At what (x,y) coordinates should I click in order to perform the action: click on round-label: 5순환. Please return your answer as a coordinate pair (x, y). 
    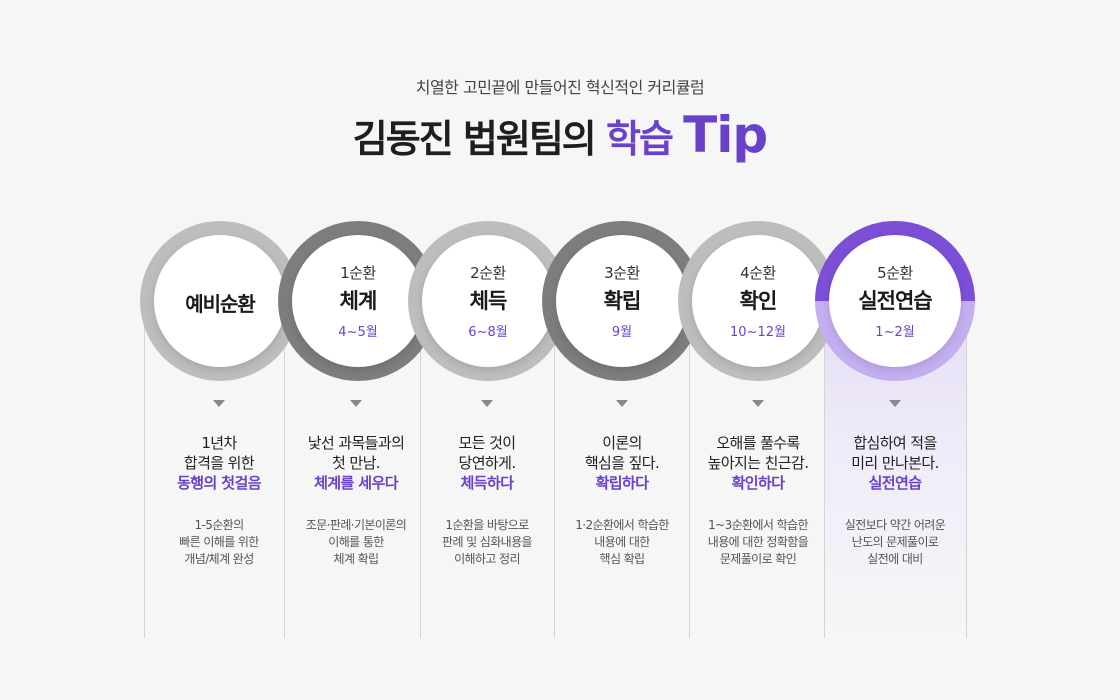
    Looking at the image, I should click on (895, 273).